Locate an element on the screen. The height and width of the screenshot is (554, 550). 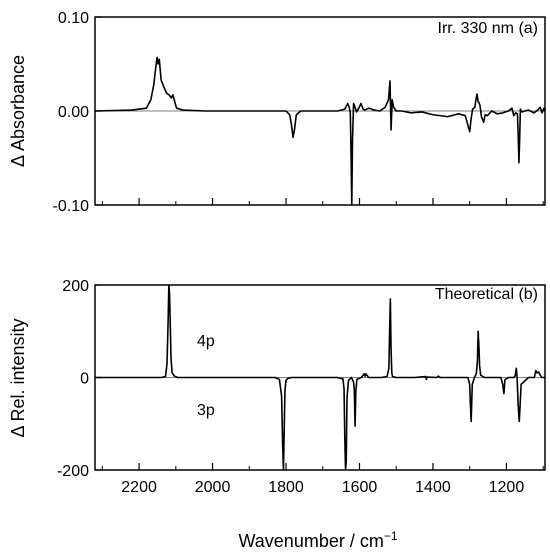
x-tick-label: 1400 is located at coordinates (433, 487).